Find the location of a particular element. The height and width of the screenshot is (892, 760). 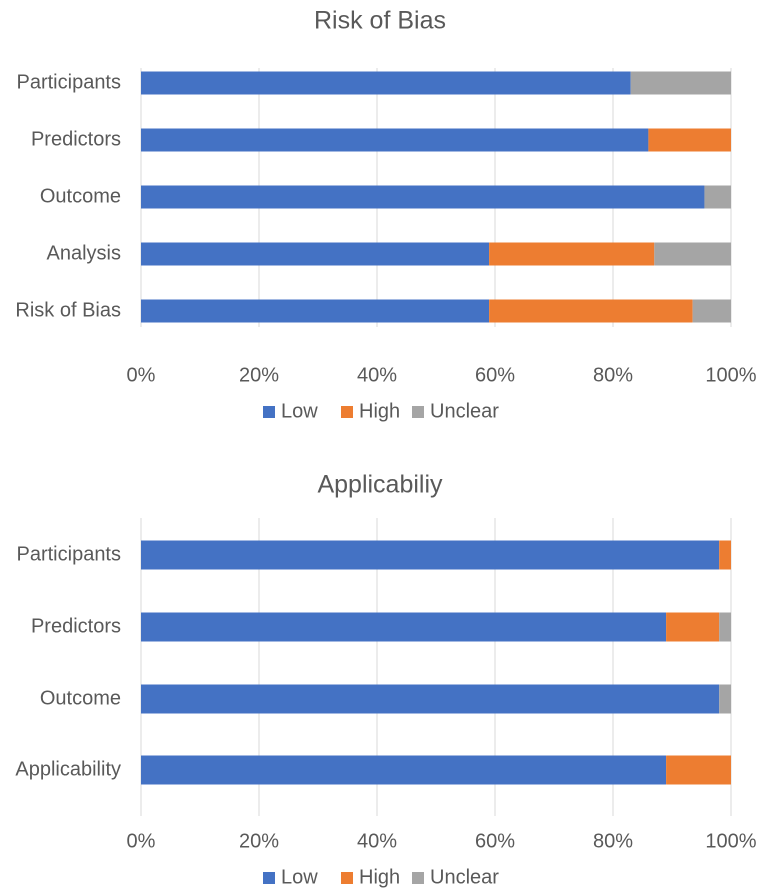

bar-applicability-high is located at coordinates (698, 770).